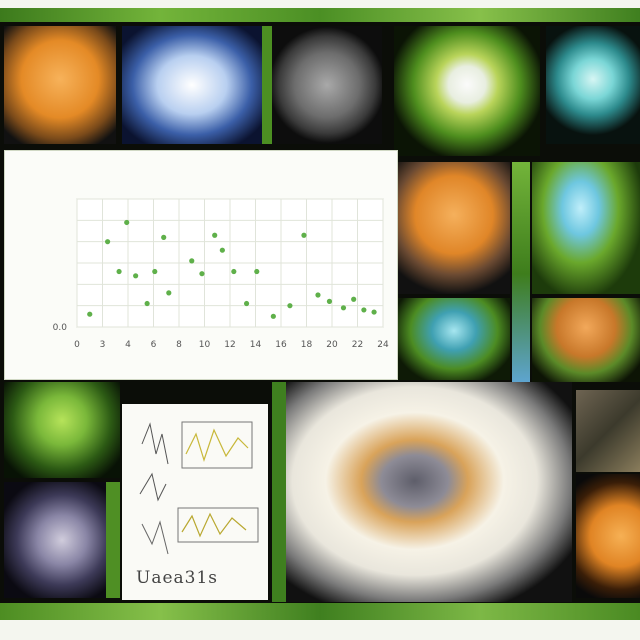  What do you see at coordinates (586, 228) in the screenshot?
I see `cyan-flower-section-image` at bounding box center [586, 228].